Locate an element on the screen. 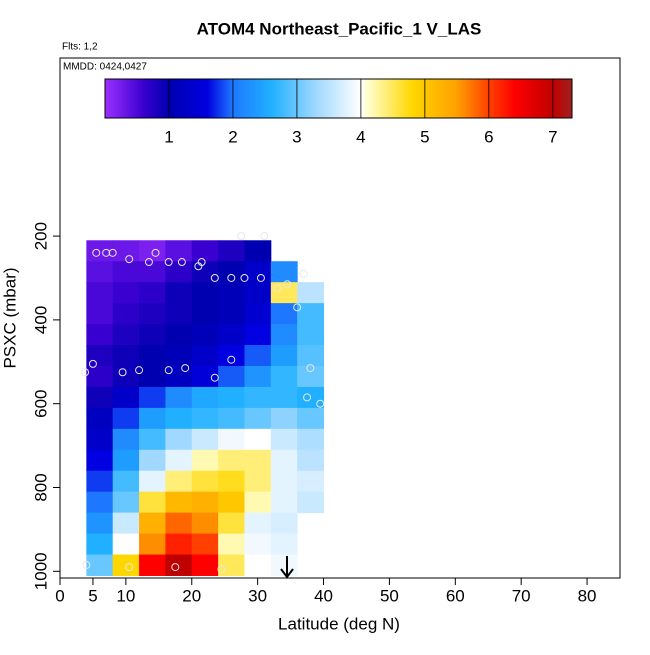  y-tick-label: 600 is located at coordinates (40, 404).